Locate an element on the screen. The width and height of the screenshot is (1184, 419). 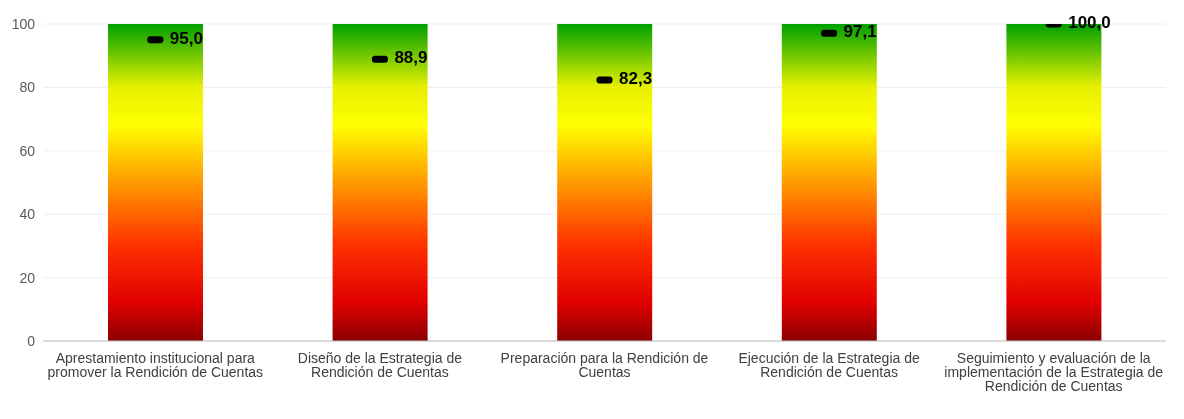
x-tick-label: Diseño de la Estrategia de Rendición de Cuentas is located at coordinates (380, 364).